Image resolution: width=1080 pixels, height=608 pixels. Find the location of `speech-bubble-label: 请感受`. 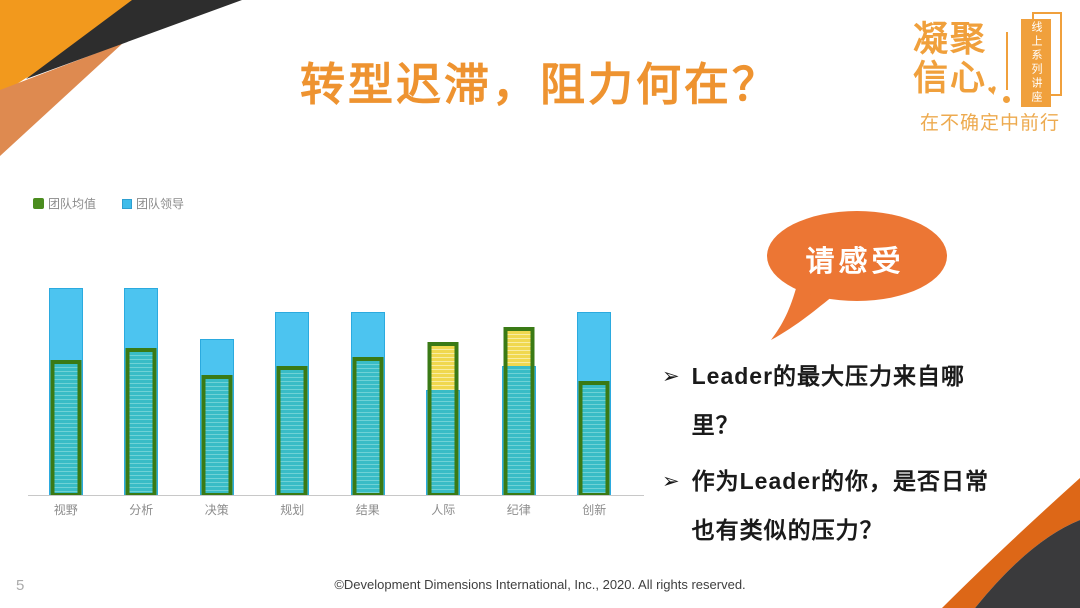

speech-bubble-label: 请感受 is located at coordinates (855, 262).